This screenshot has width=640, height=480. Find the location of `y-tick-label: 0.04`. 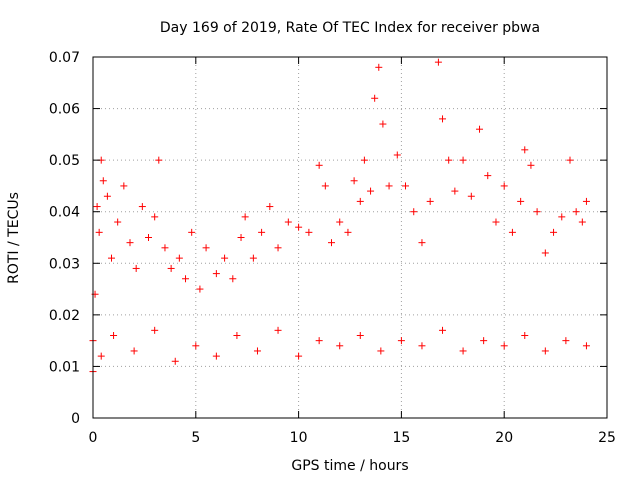

y-tick-label: 0.04 is located at coordinates (64, 213).